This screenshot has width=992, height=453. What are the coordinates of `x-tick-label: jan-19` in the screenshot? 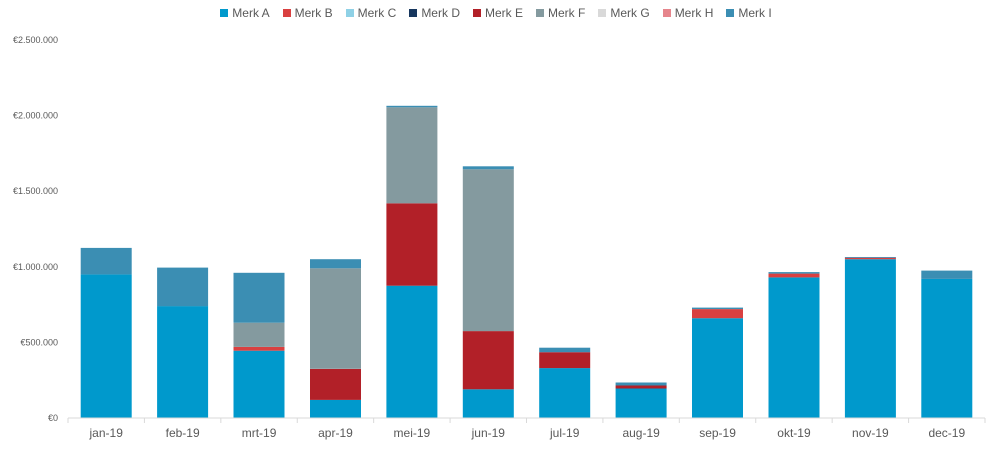 It's located at (106, 433).